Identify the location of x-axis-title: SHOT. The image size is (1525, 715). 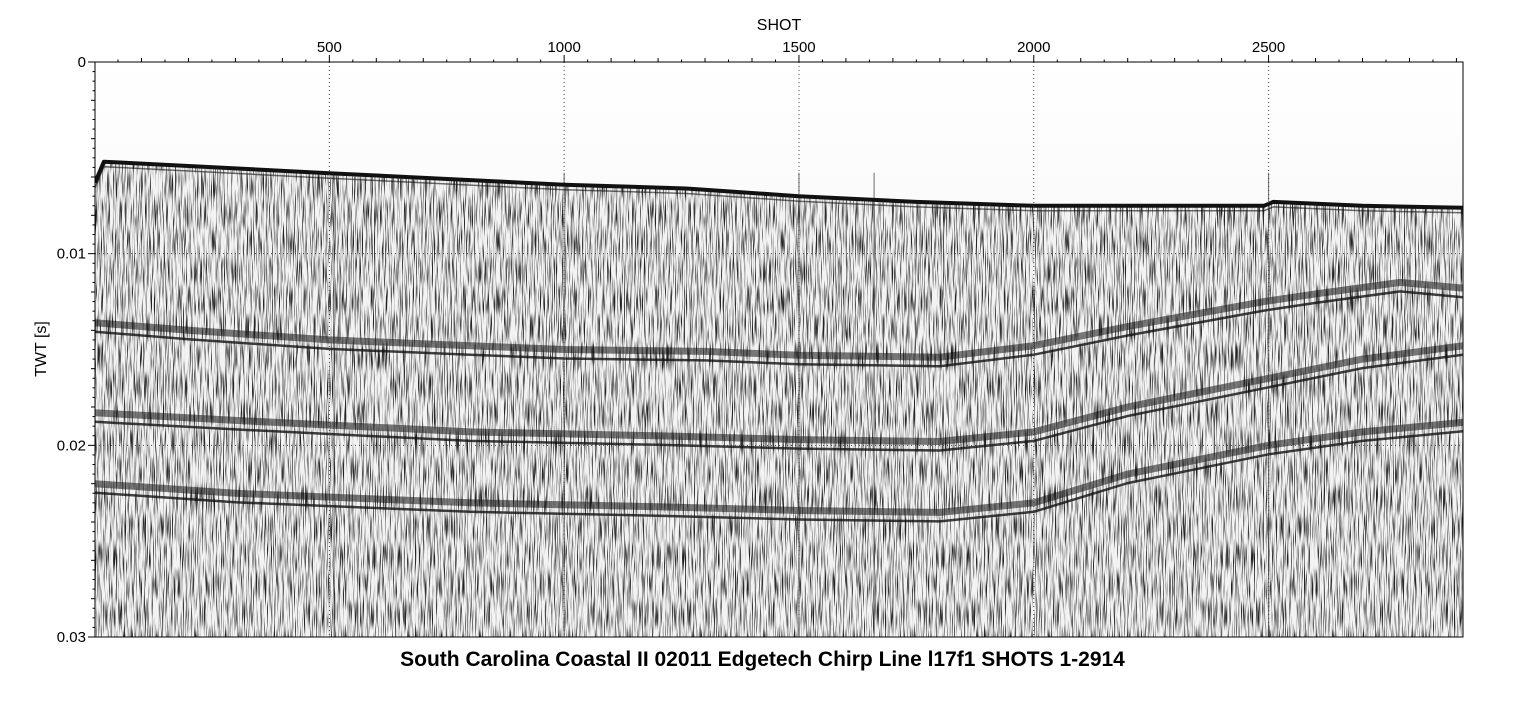
(779, 25).